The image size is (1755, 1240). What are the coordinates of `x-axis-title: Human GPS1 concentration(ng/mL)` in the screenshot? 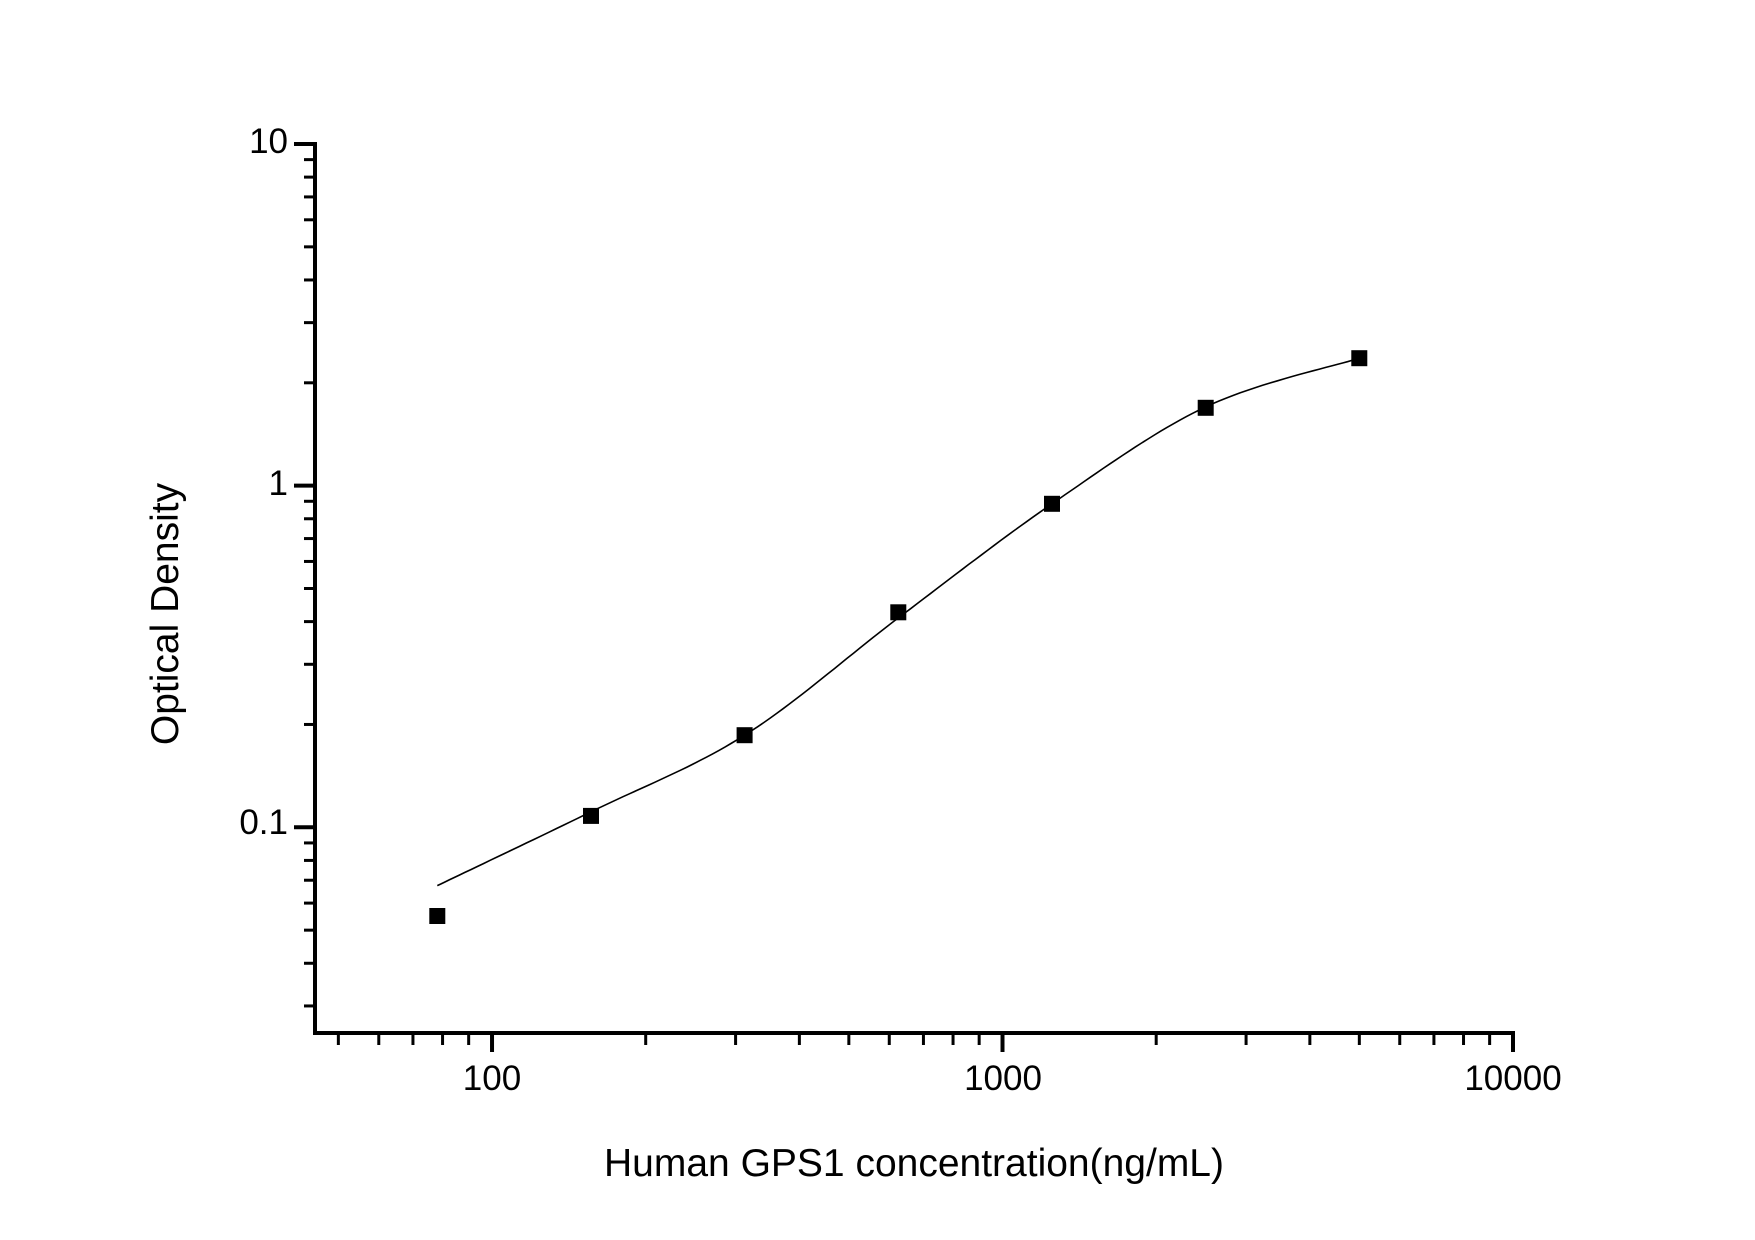 It's located at (914, 1163).